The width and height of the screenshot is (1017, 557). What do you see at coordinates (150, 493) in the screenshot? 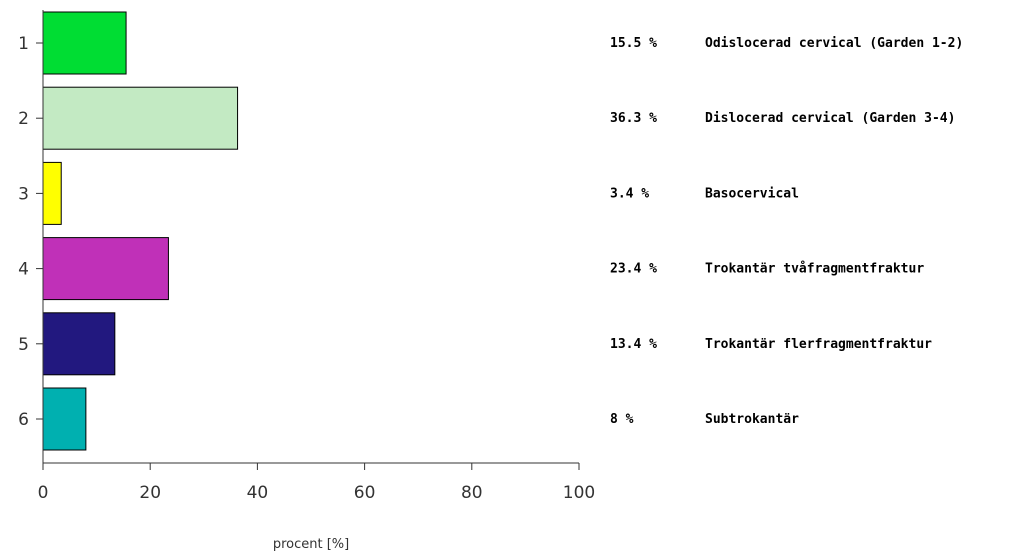
I see `x-tick-label: 20` at bounding box center [150, 493].